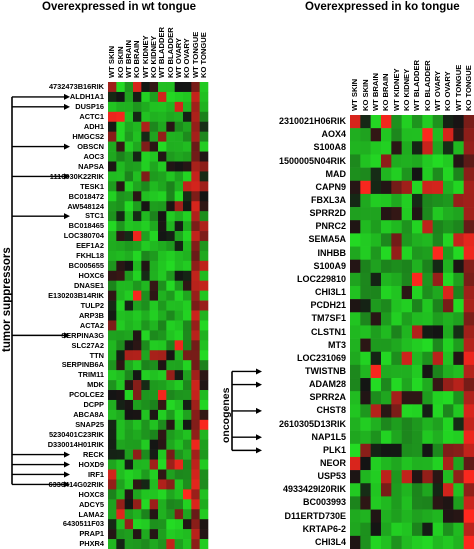 The width and height of the screenshot is (474, 549). What do you see at coordinates (76, 435) in the screenshot?
I see `l-gene-label: 5230401C23RIK` at bounding box center [76, 435].